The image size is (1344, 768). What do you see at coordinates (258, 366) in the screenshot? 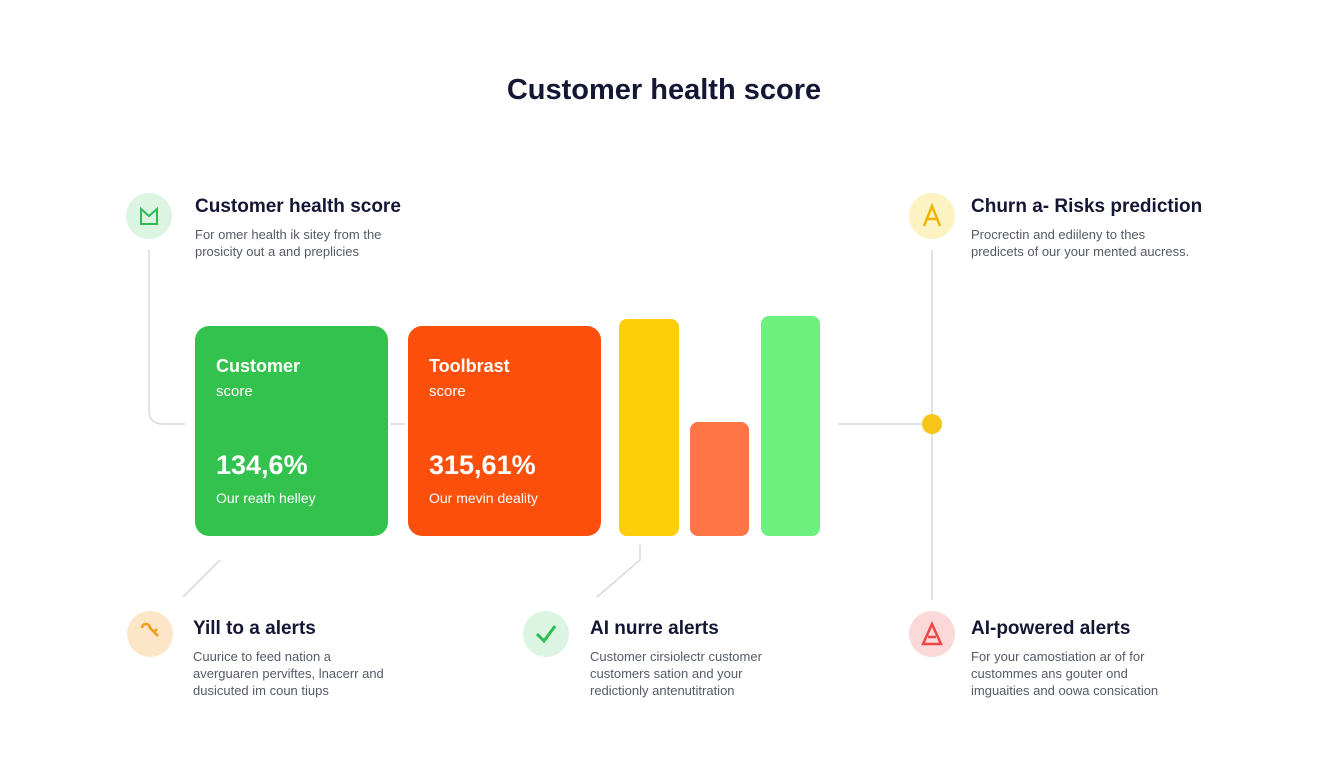
I see `text-line: Customer` at bounding box center [258, 366].